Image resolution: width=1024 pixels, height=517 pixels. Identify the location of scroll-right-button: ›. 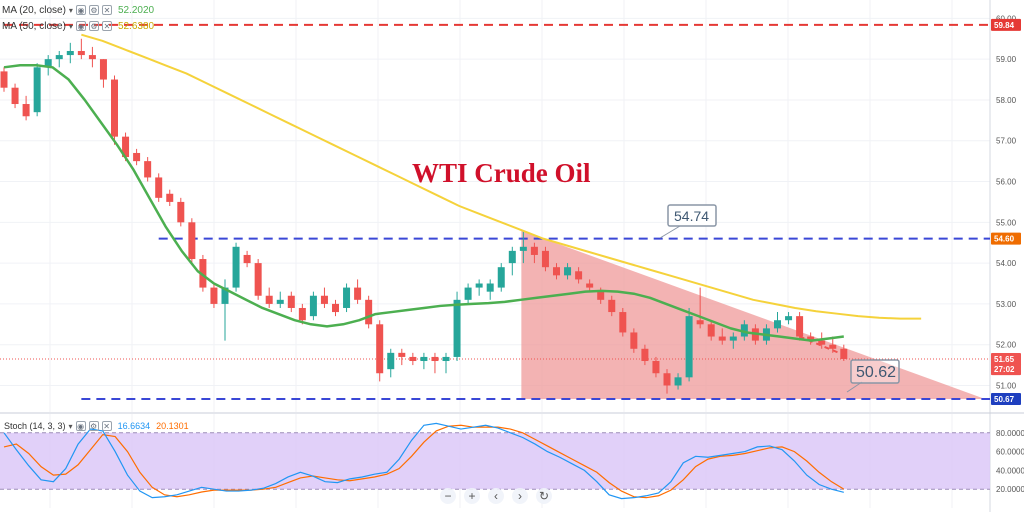
(520, 496).